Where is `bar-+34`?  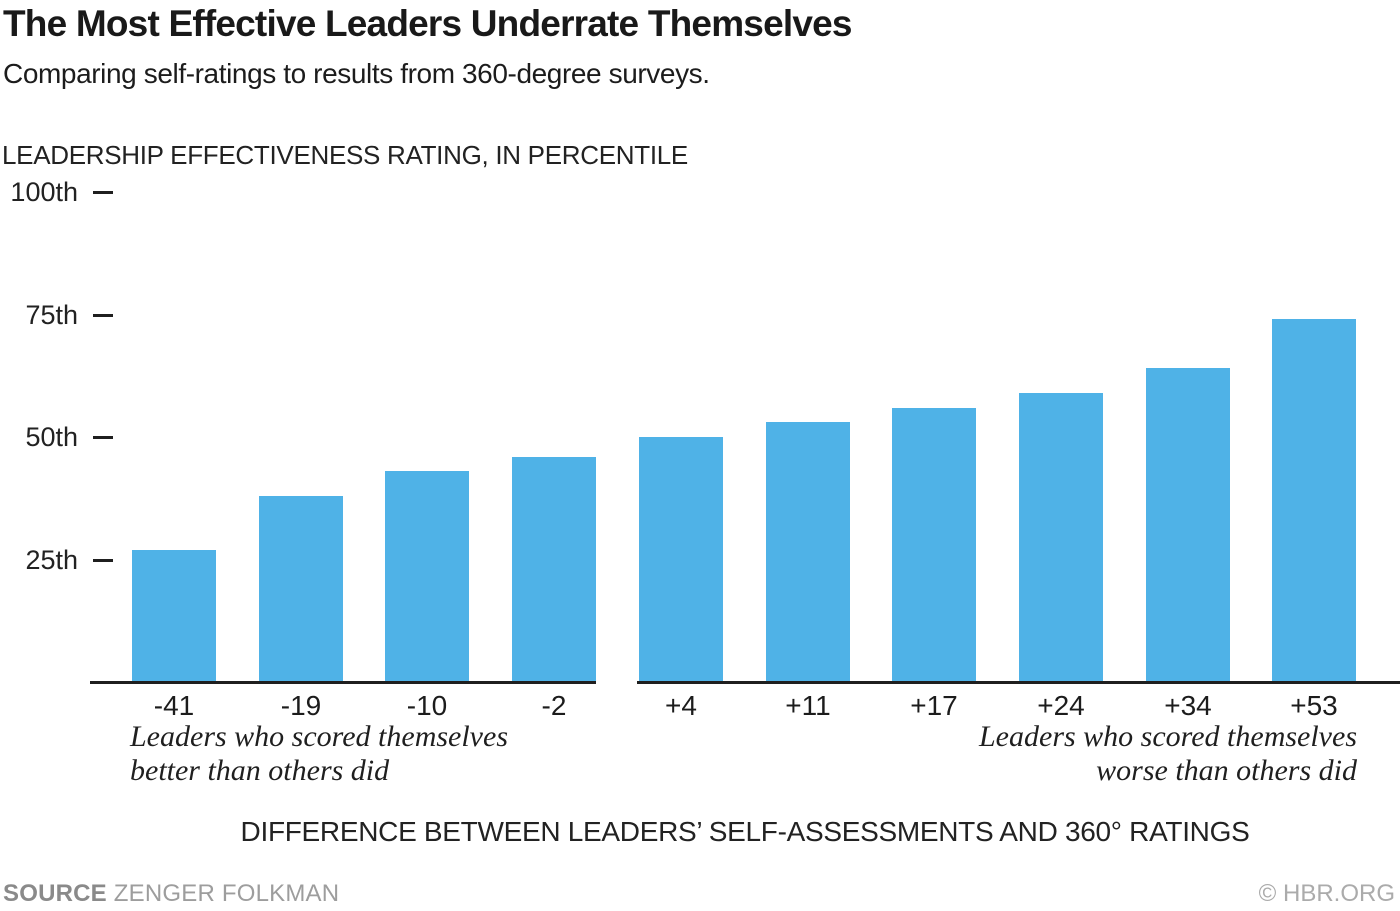 bar-+34 is located at coordinates (1188, 525).